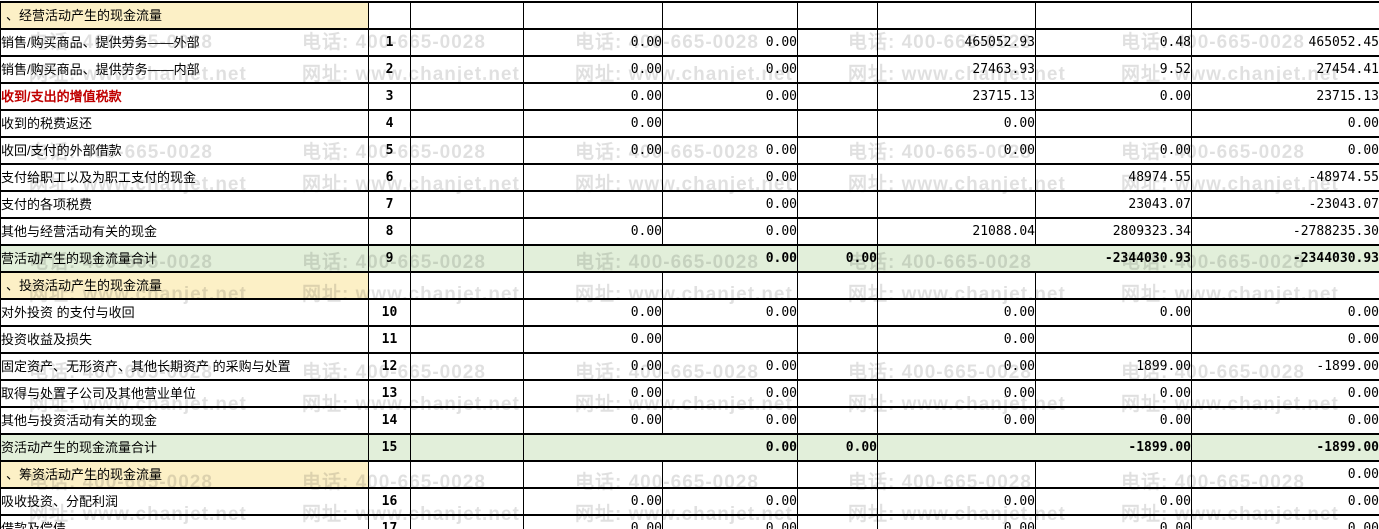  I want to click on row-label-cell: 收到的税费返还, so click(184, 123).